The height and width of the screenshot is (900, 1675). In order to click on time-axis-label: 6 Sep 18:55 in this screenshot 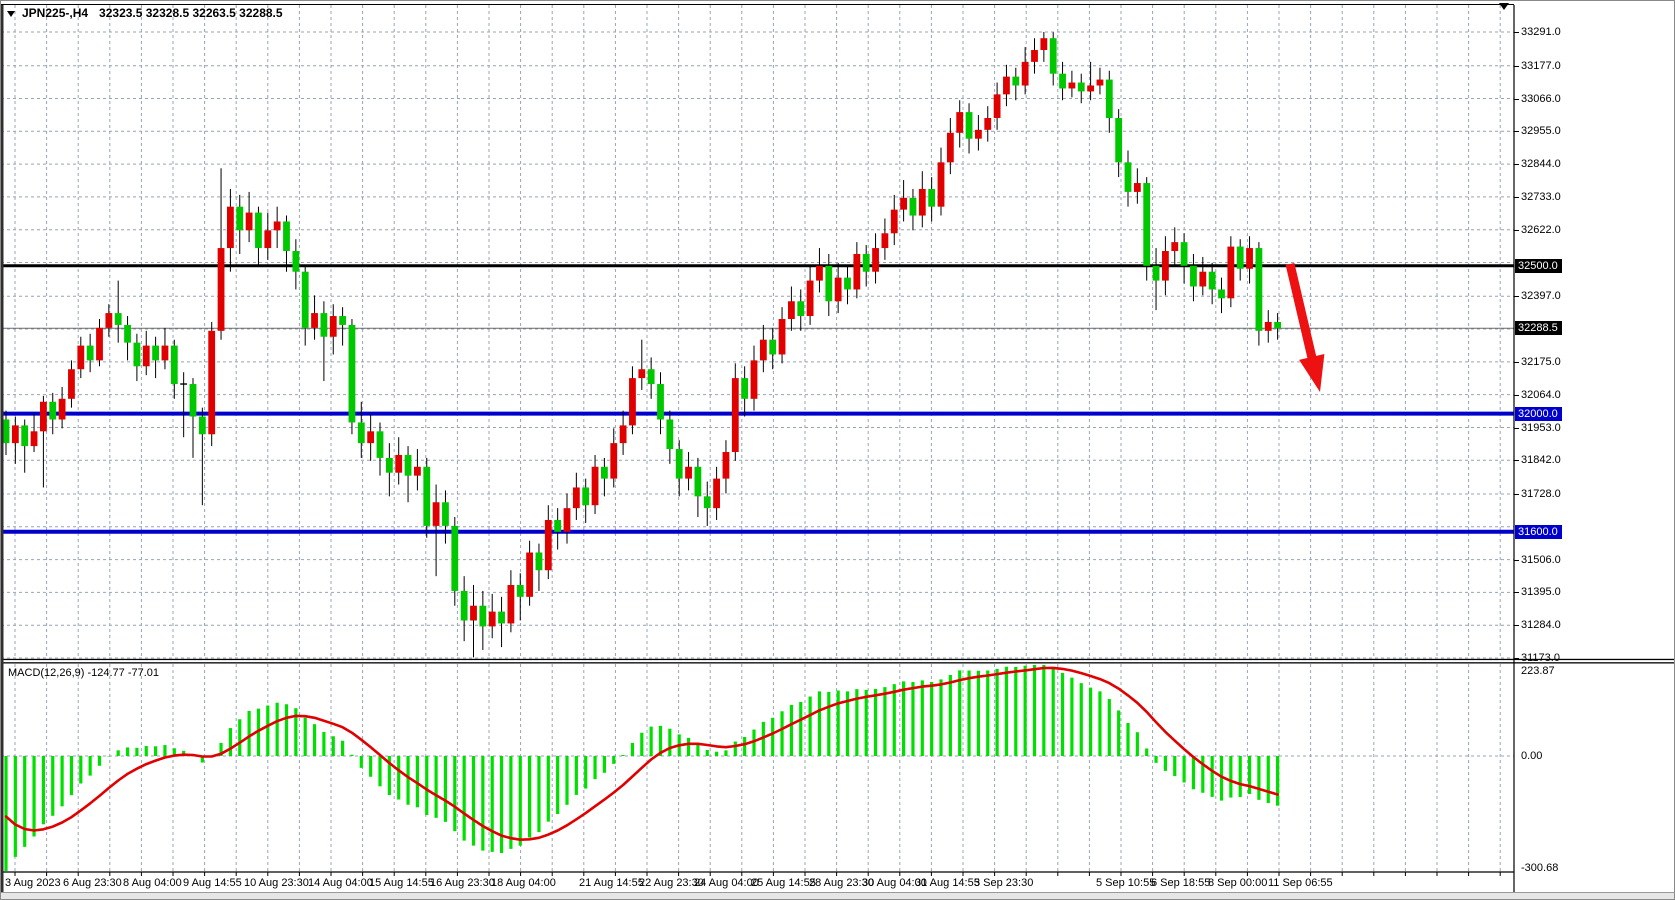, I will do `click(1181, 883)`.